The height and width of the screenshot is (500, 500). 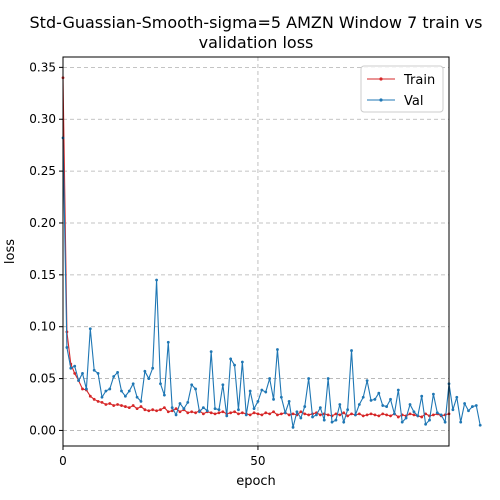 I want to click on y-tick-label: 0.10, so click(x=42, y=327).